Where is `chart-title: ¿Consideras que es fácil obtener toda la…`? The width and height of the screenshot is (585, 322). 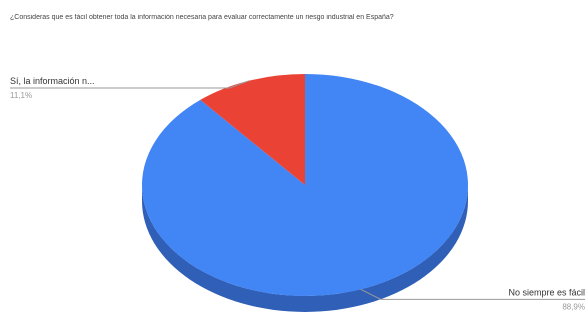 chart-title: ¿Consideras que es fácil obtener toda la… is located at coordinates (202, 17).